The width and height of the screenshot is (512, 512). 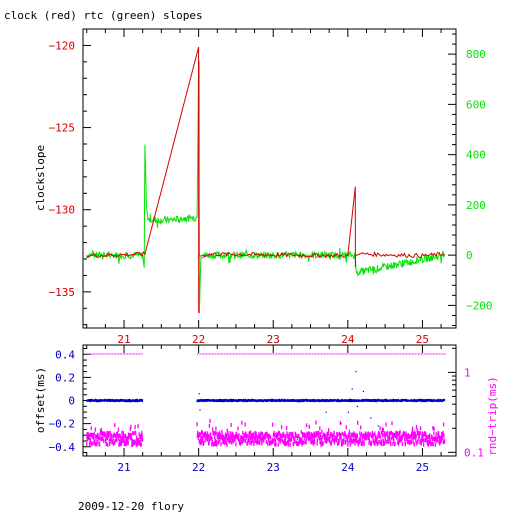 What do you see at coordinates (469, 255) in the screenshot?
I see `y2-tick-label: 0` at bounding box center [469, 255].